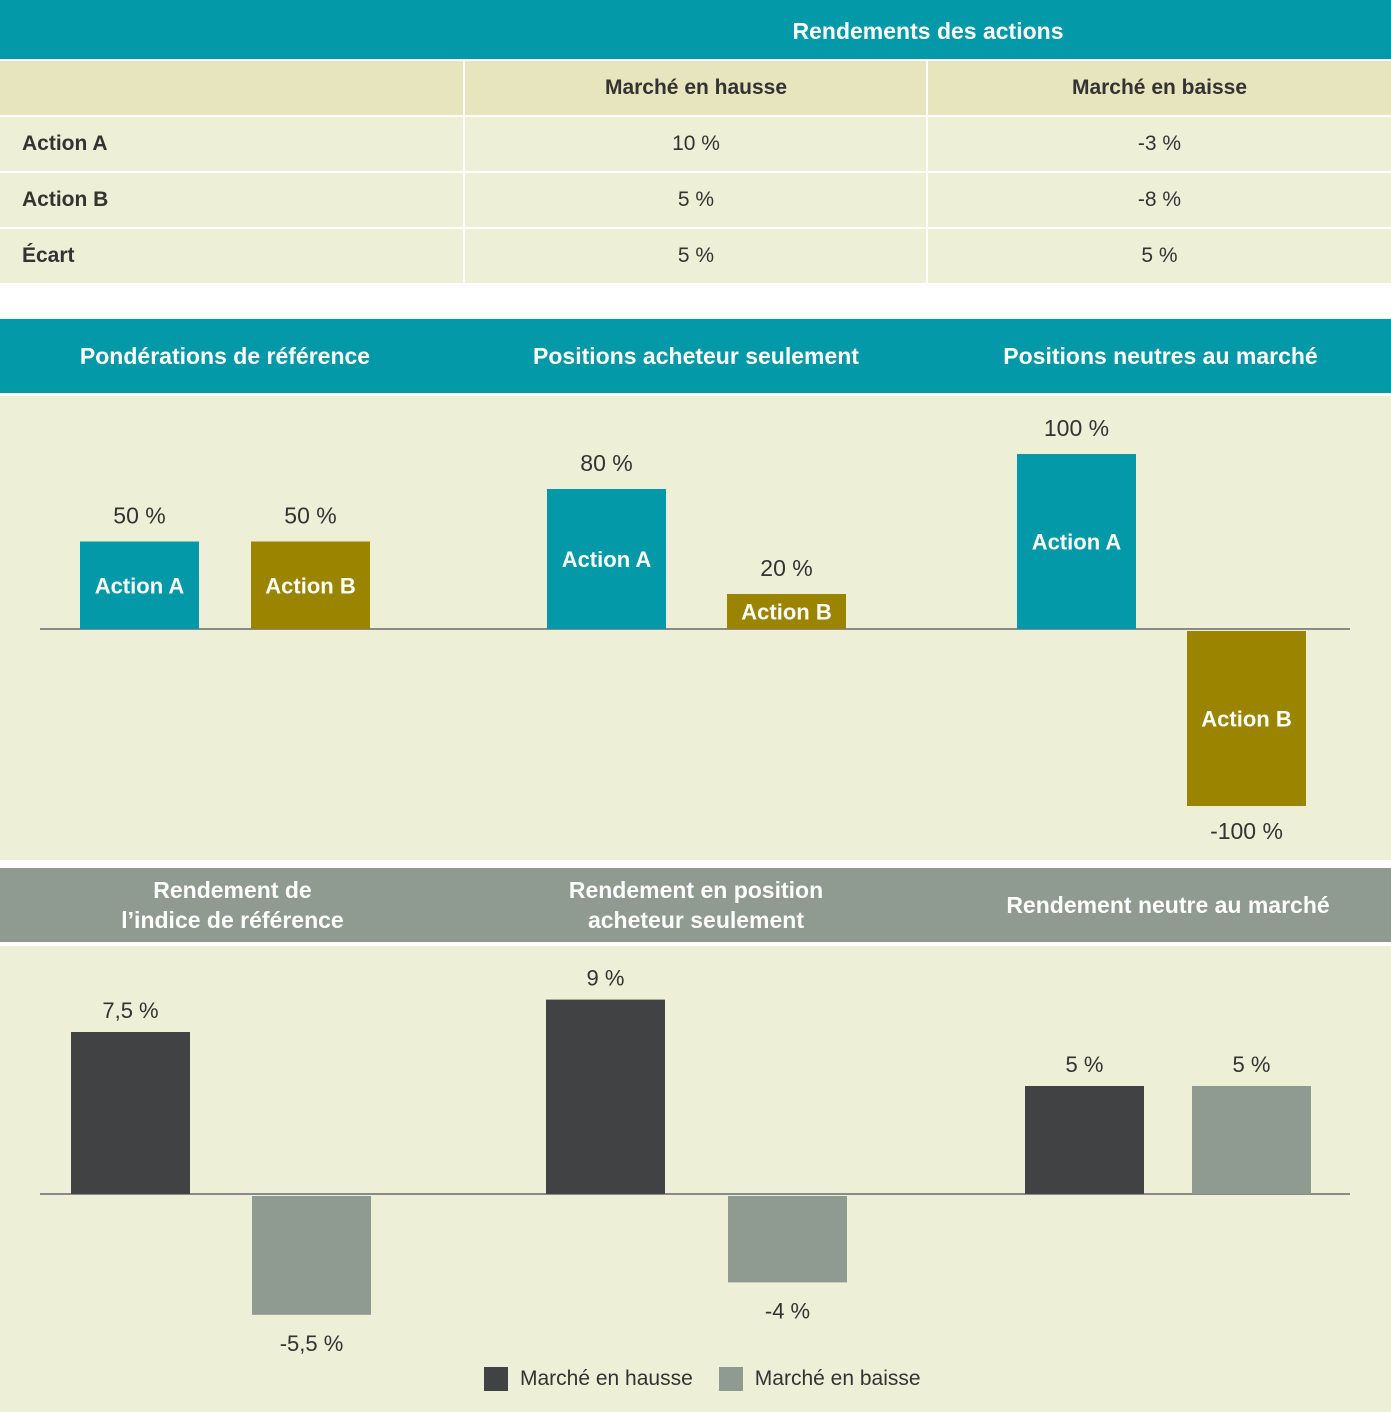 This screenshot has height=1412, width=1391. What do you see at coordinates (786, 568) in the screenshot?
I see `weight-value-label: 20 %` at bounding box center [786, 568].